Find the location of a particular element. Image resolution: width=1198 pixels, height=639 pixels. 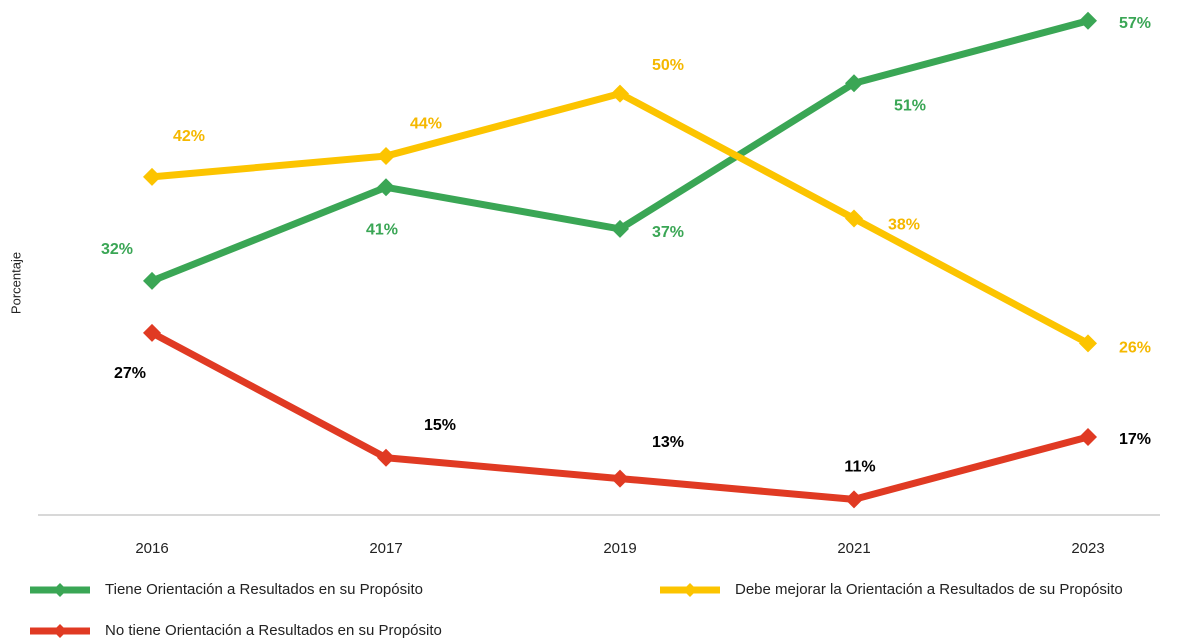

x-tick-label: 2021 is located at coordinates (853, 548).